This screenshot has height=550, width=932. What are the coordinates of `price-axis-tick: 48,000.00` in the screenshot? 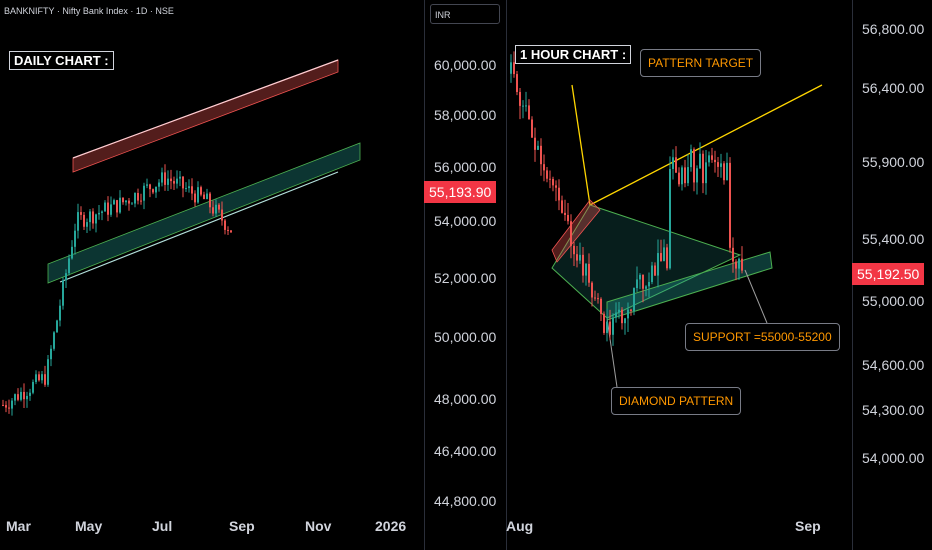 It's located at (465, 399).